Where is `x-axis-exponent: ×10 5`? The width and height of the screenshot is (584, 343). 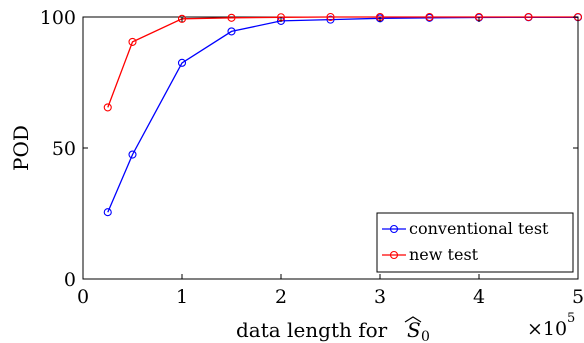
x-axis-exponent: ×10 5 is located at coordinates (551, 325).